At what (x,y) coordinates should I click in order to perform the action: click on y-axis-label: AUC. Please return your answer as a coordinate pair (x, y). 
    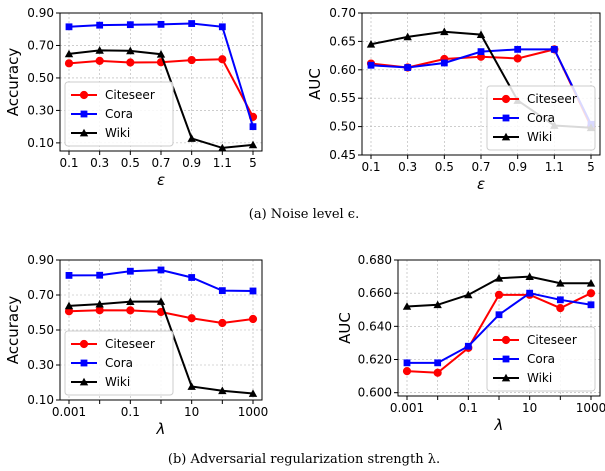
    Looking at the image, I should click on (315, 84).